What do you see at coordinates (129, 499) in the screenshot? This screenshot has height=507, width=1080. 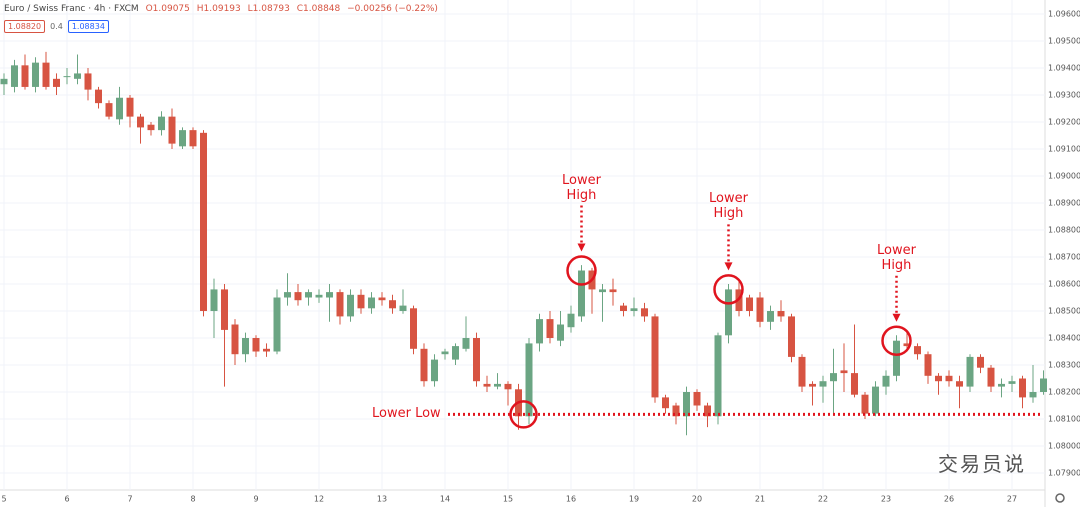 I see `x-tick-label: 7` at bounding box center [129, 499].